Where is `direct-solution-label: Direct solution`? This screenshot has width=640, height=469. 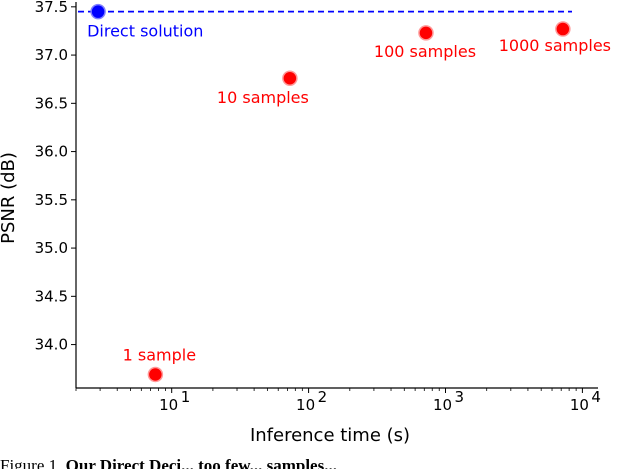 direct-solution-label: Direct solution is located at coordinates (145, 31).